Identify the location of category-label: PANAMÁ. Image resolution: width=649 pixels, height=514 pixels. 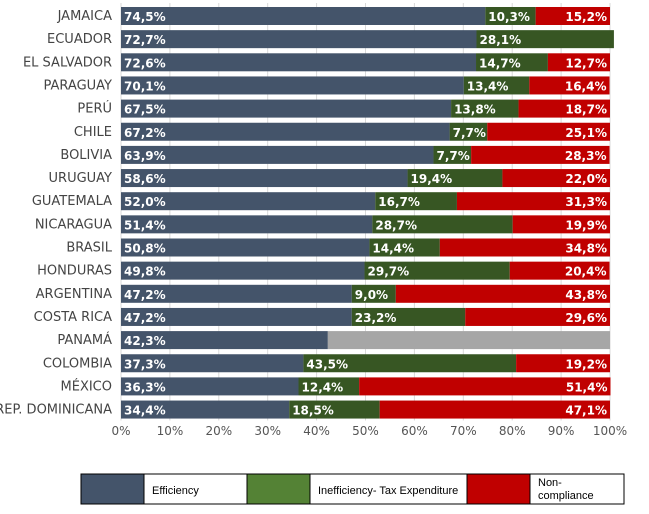
(84, 340).